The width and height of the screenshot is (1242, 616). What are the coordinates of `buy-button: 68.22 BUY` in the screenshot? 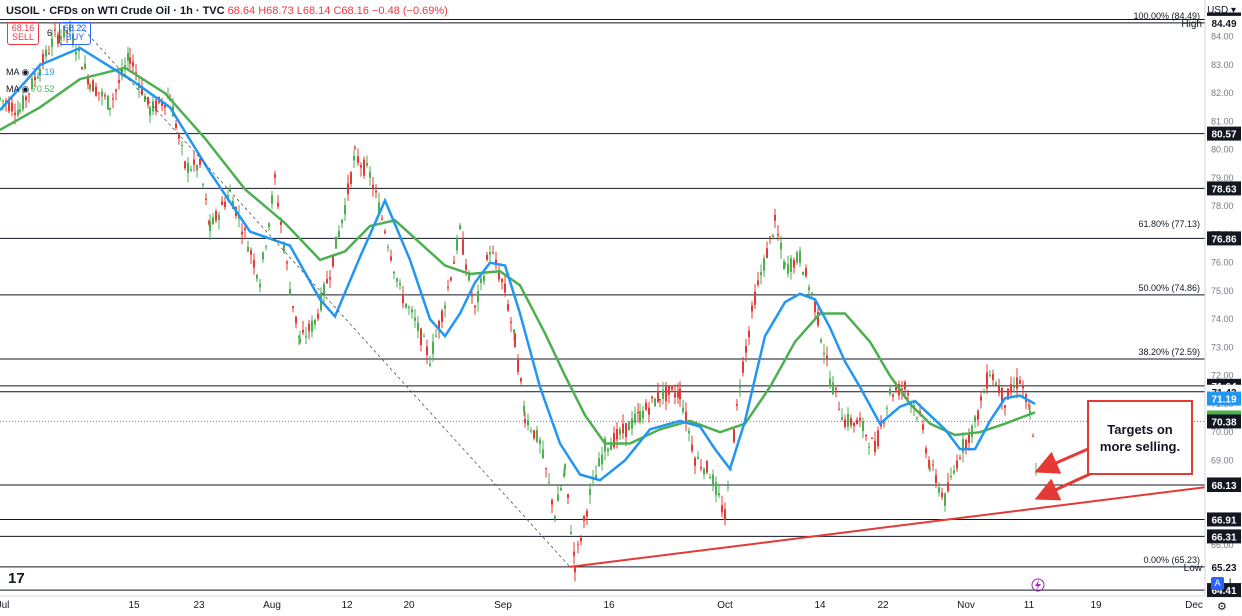 It's located at (75, 33).